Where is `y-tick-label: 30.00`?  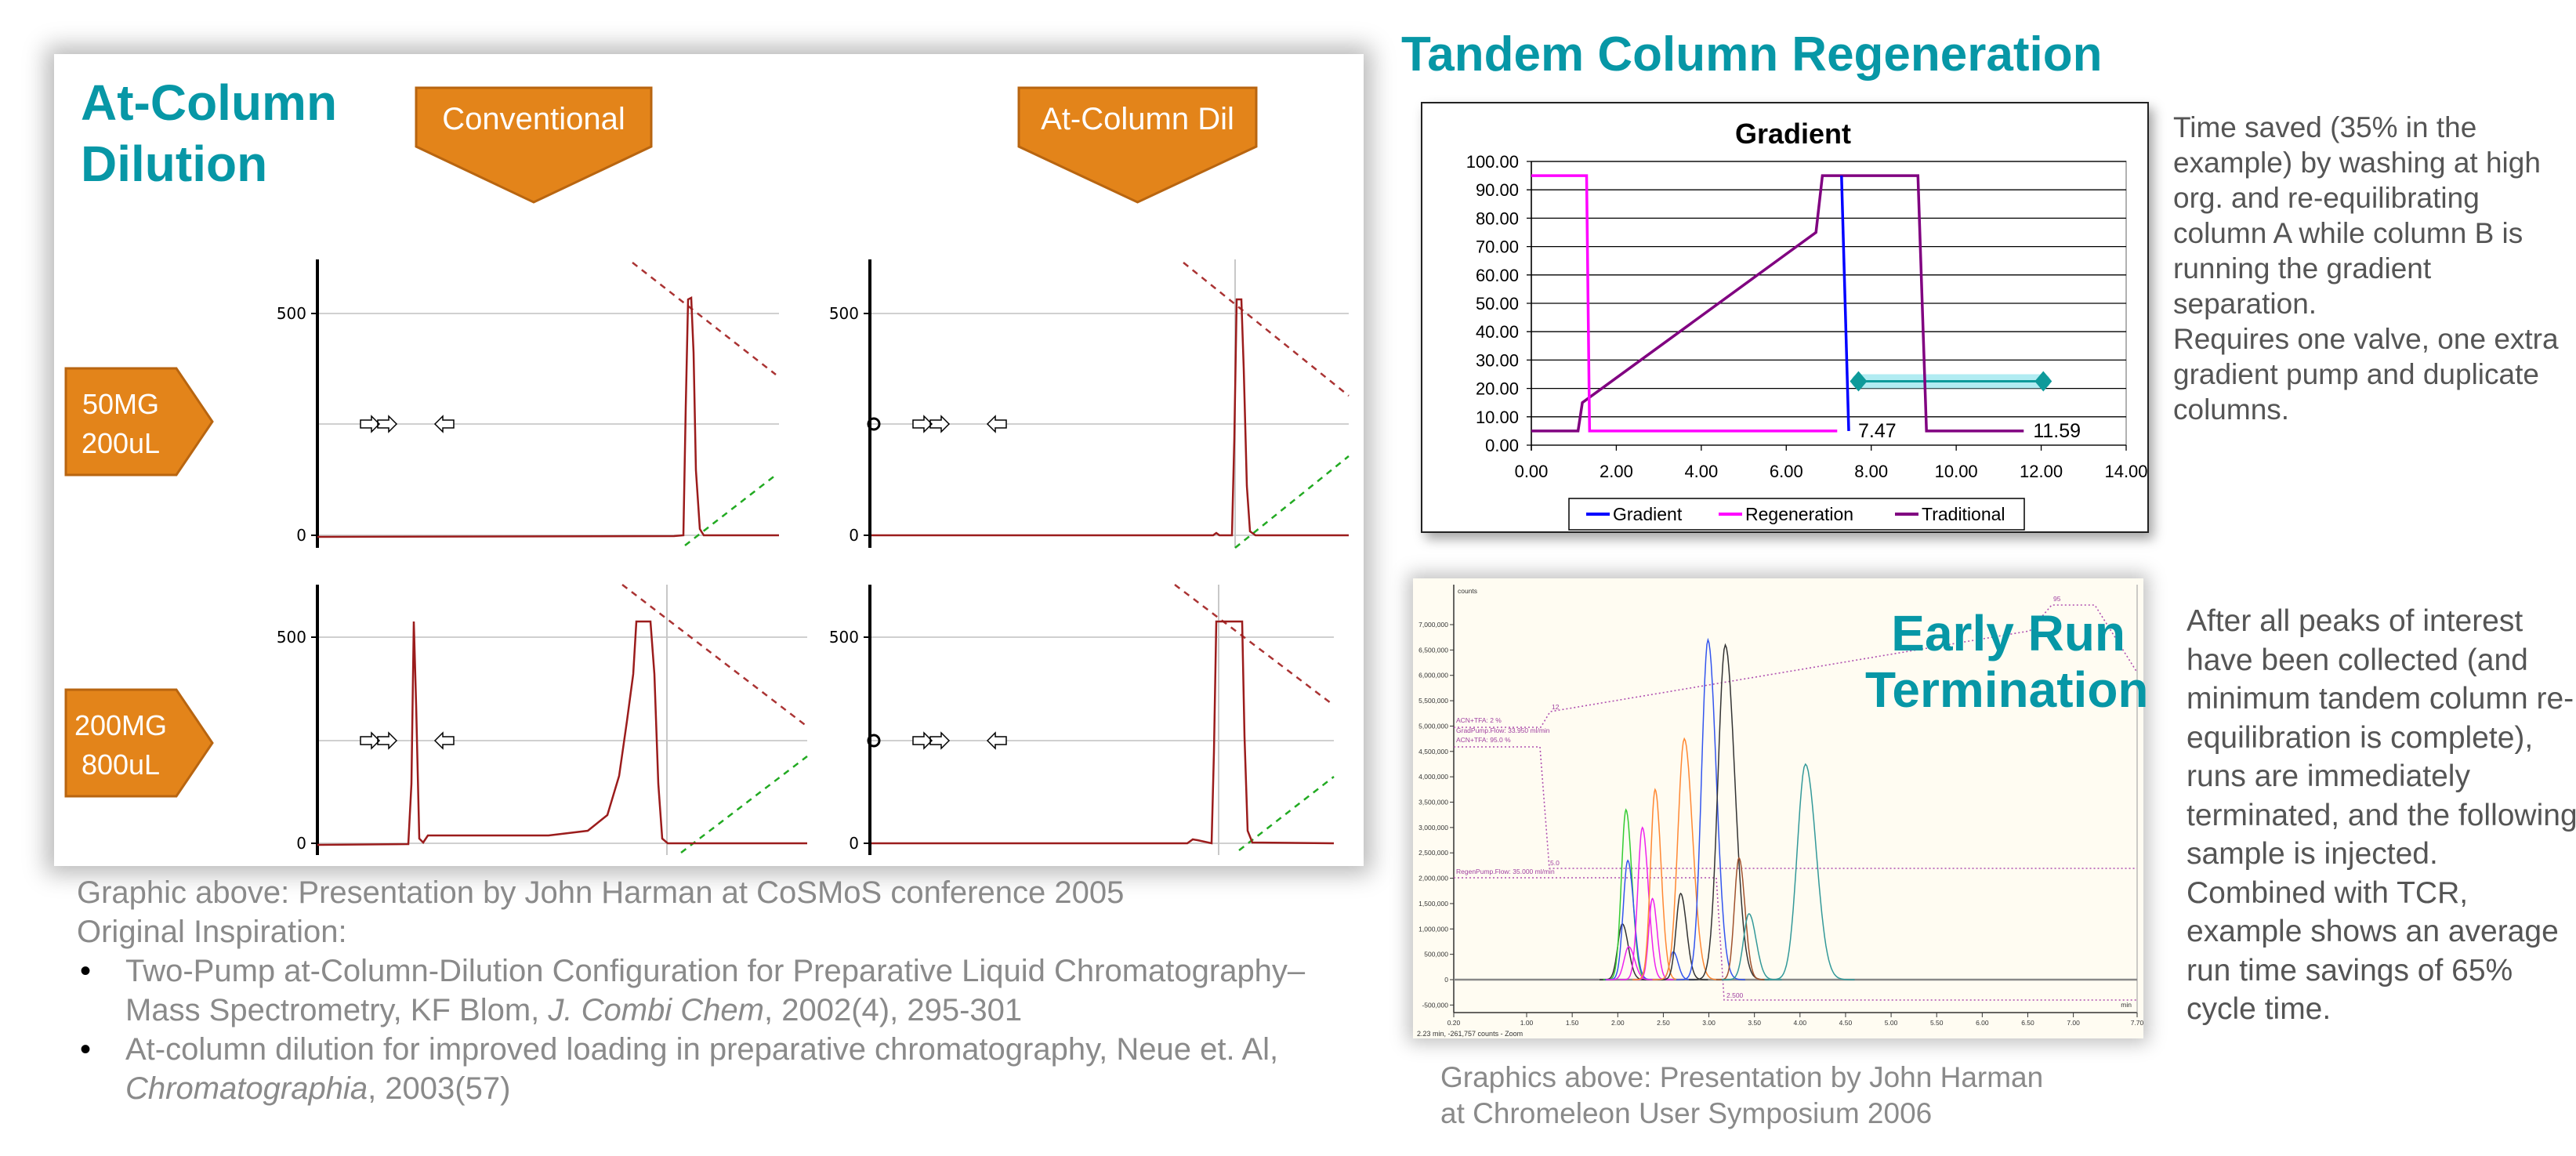
y-tick-label: 30.00 is located at coordinates (1497, 360).